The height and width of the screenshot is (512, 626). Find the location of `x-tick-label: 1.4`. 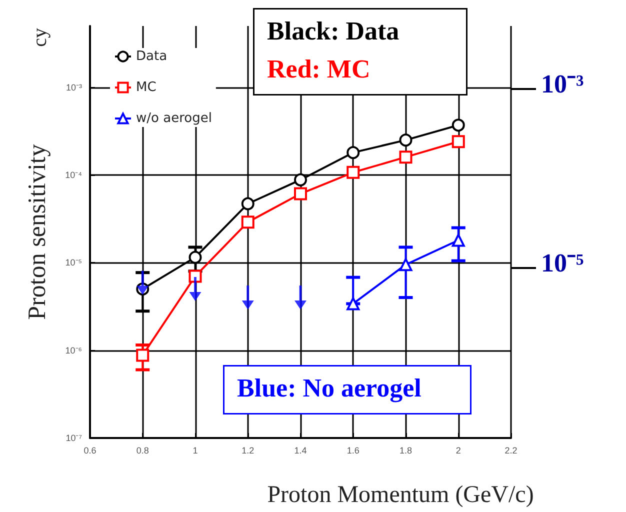

x-tick-label: 1.4 is located at coordinates (300, 451).